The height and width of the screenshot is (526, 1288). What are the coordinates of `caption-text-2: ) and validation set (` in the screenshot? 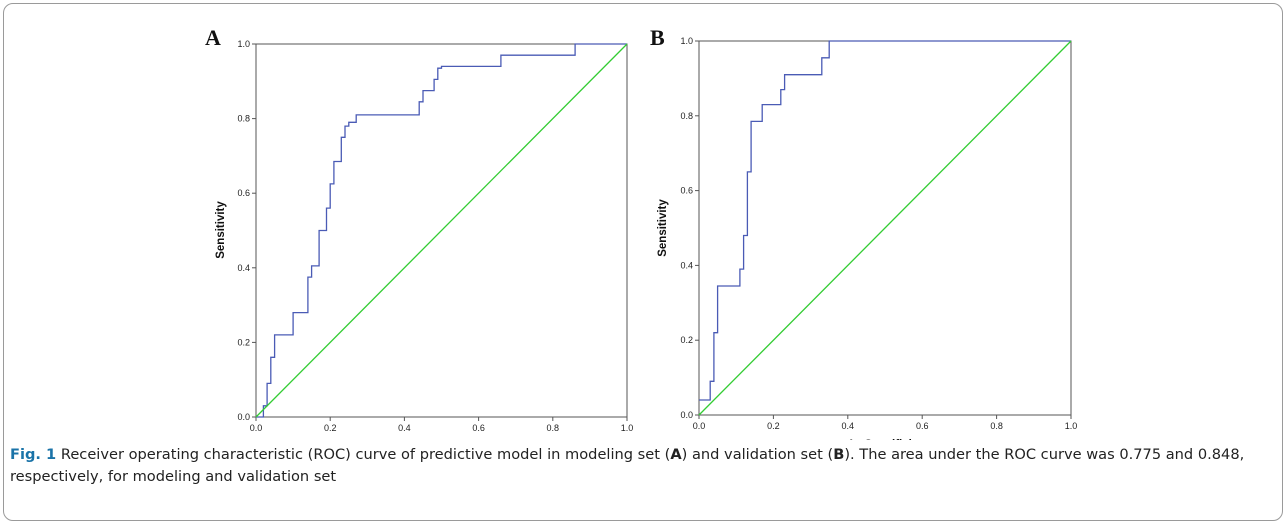 It's located at (757, 454).